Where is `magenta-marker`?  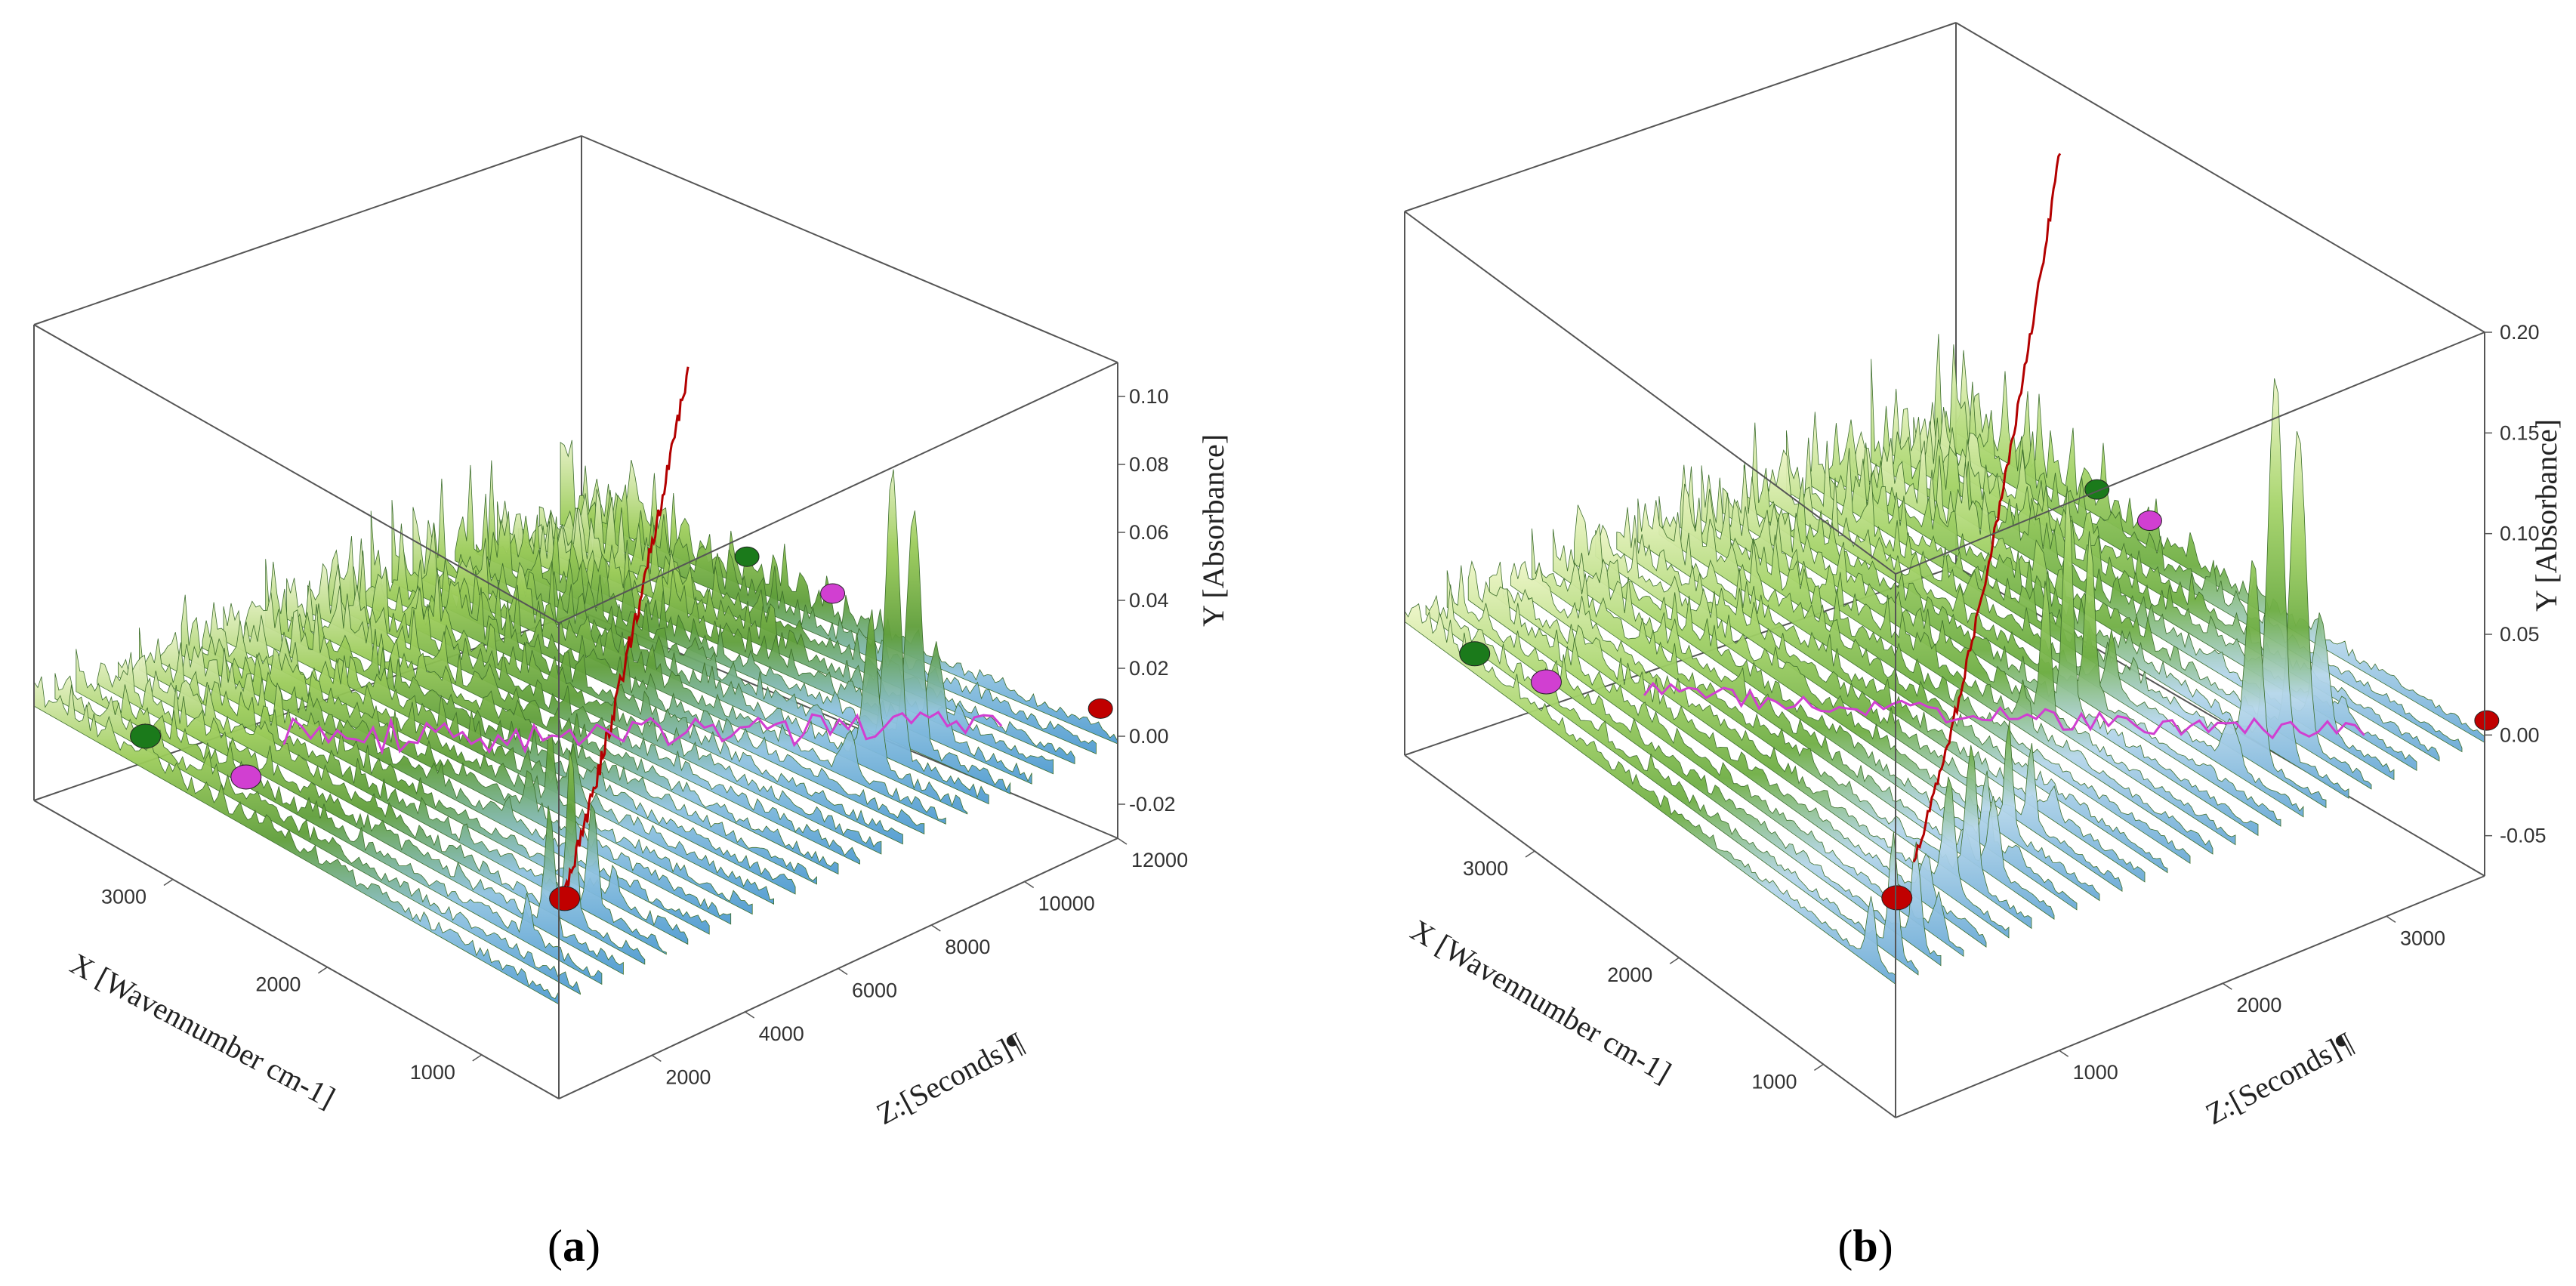
magenta-marker is located at coordinates (246, 777).